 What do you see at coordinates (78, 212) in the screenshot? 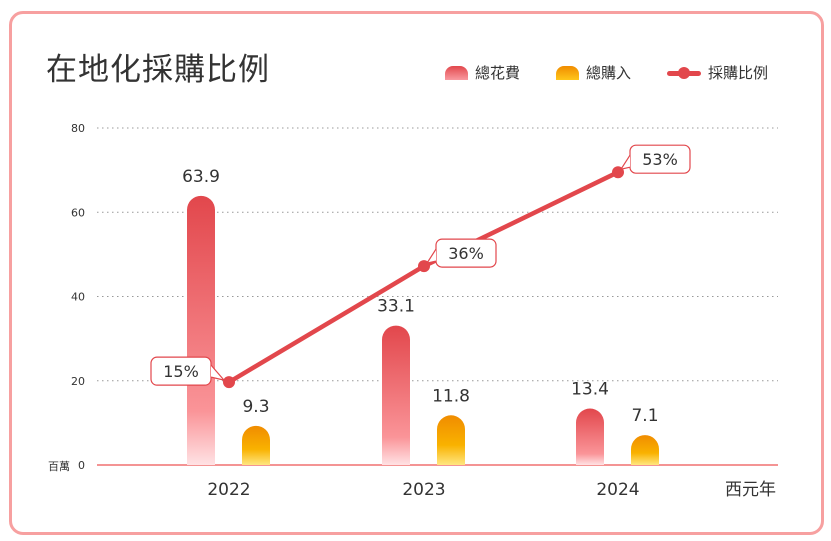
I see `y-tick-label: 60` at bounding box center [78, 212].